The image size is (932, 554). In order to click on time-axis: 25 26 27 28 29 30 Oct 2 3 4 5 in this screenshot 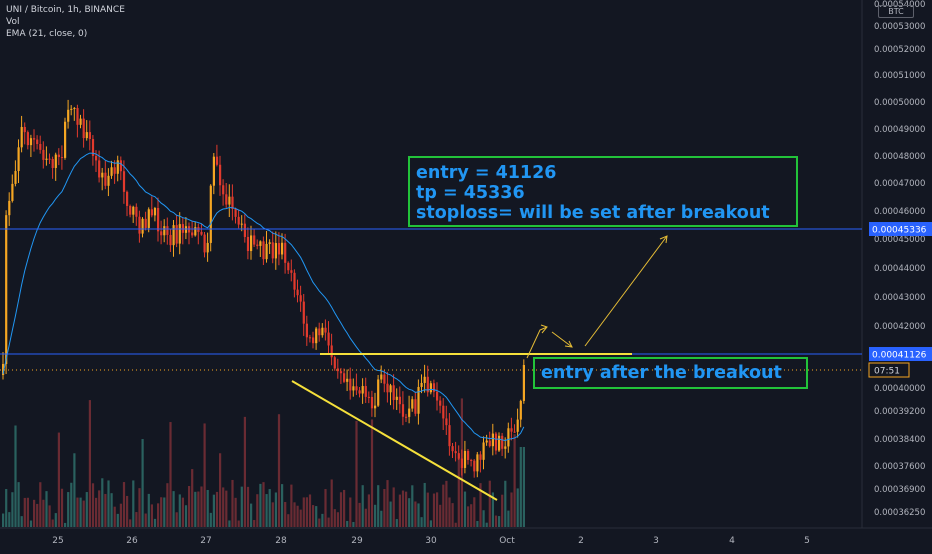, I will do `click(431, 541)`.